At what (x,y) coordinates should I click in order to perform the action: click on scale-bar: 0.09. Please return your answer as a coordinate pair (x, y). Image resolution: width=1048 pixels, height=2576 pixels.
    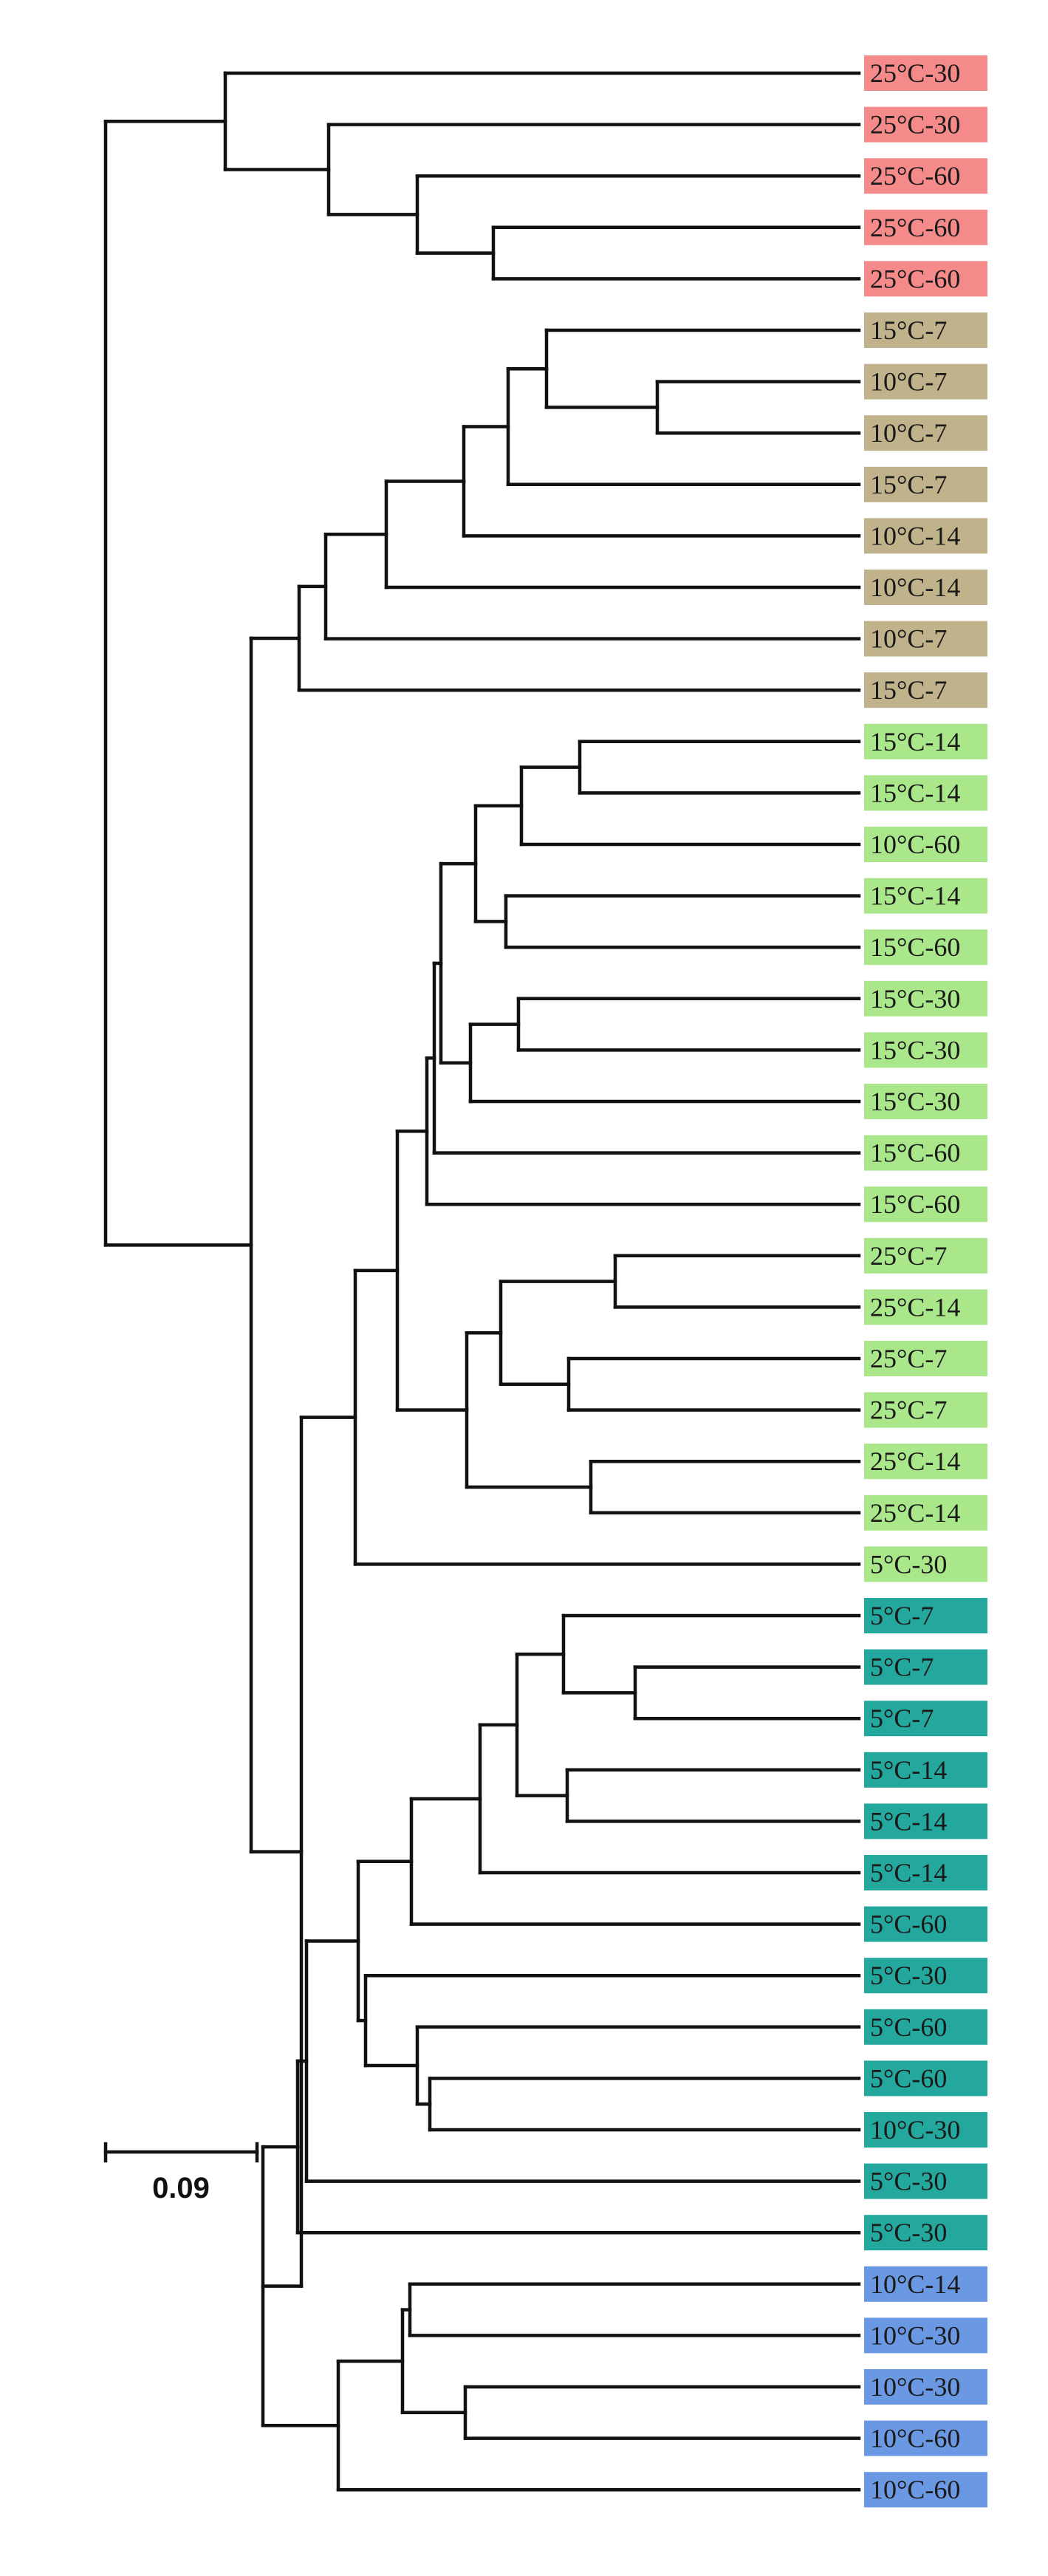
    Looking at the image, I should click on (181, 2173).